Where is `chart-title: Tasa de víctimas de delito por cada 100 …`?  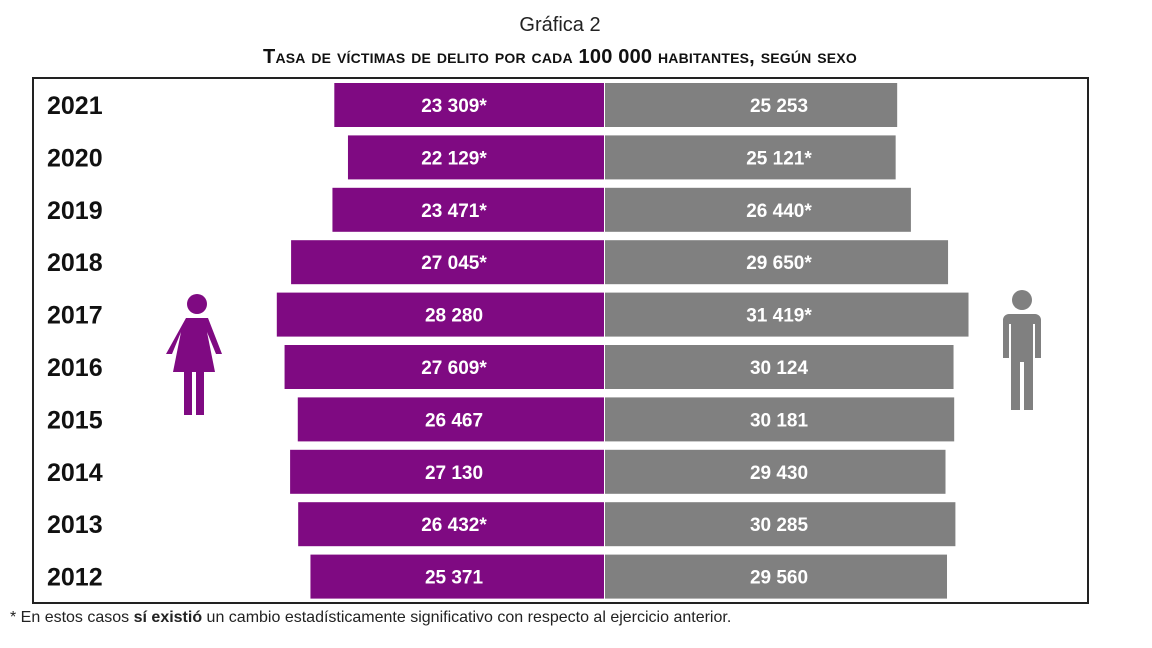 chart-title: Tasa de víctimas de delito por cada 100 … is located at coordinates (560, 57).